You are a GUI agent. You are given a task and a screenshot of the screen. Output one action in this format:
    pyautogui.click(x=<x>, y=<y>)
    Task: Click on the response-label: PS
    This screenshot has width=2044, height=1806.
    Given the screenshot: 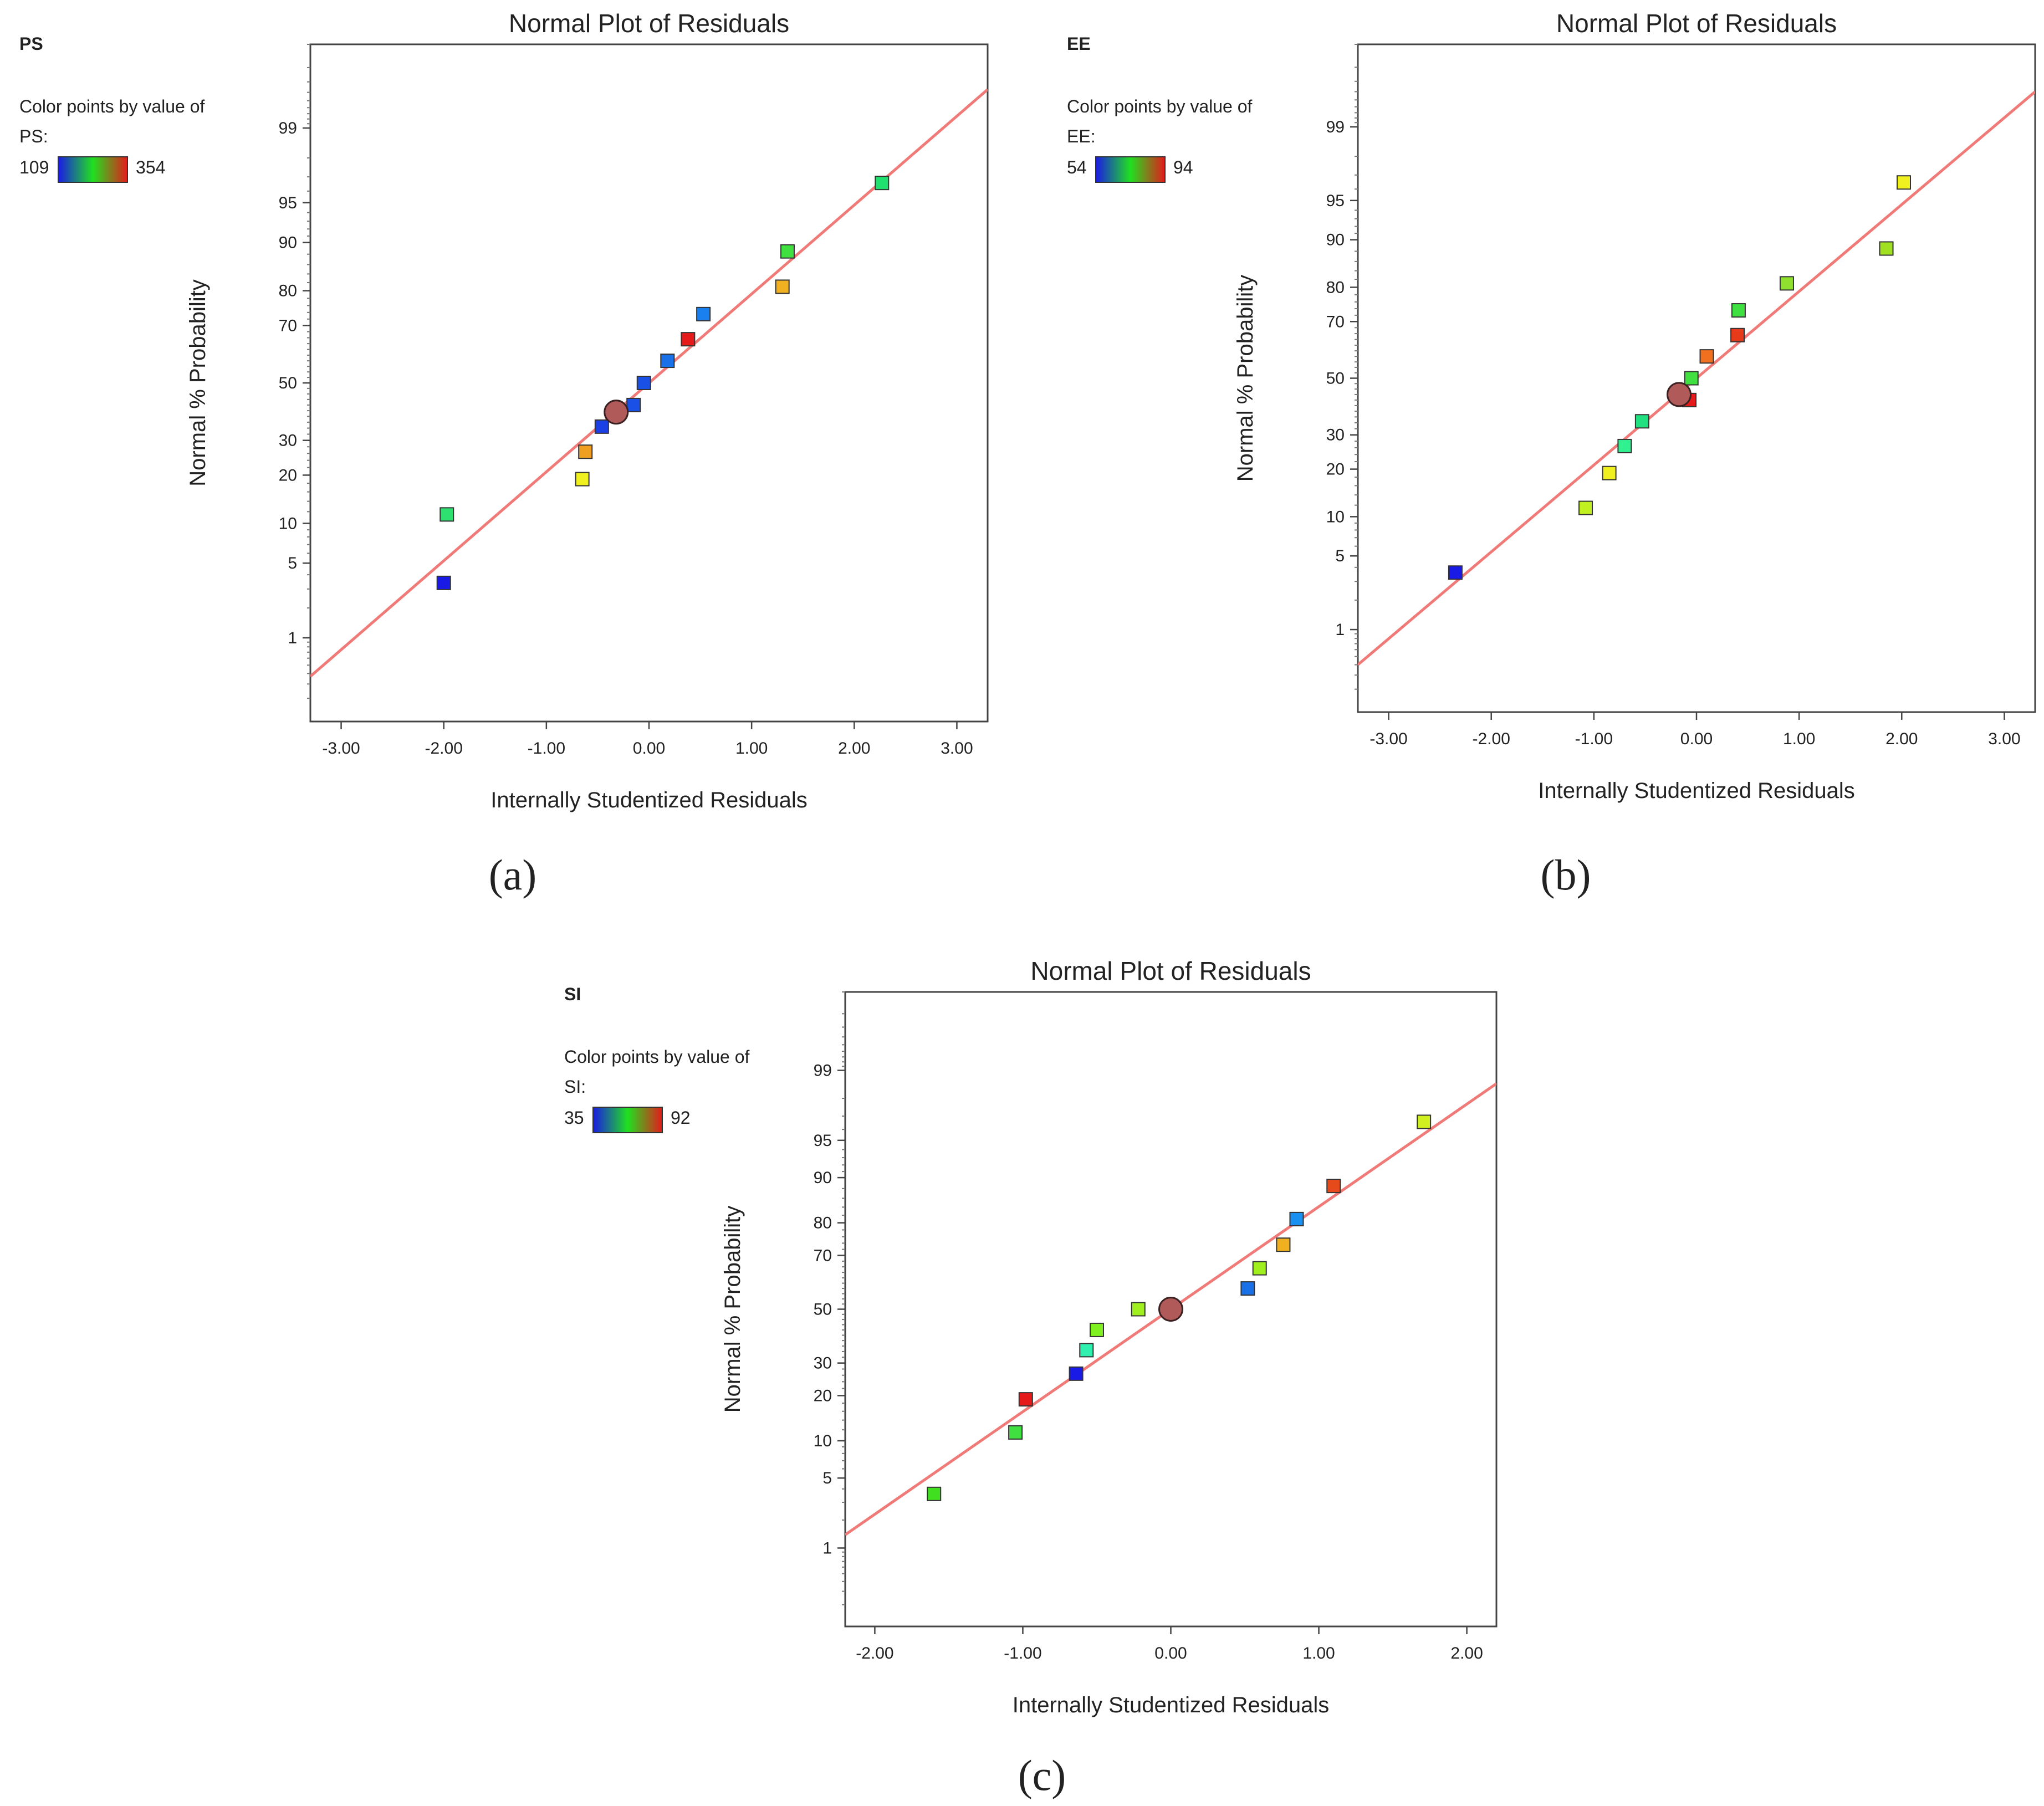 What is the action you would take?
    pyautogui.click(x=31, y=44)
    